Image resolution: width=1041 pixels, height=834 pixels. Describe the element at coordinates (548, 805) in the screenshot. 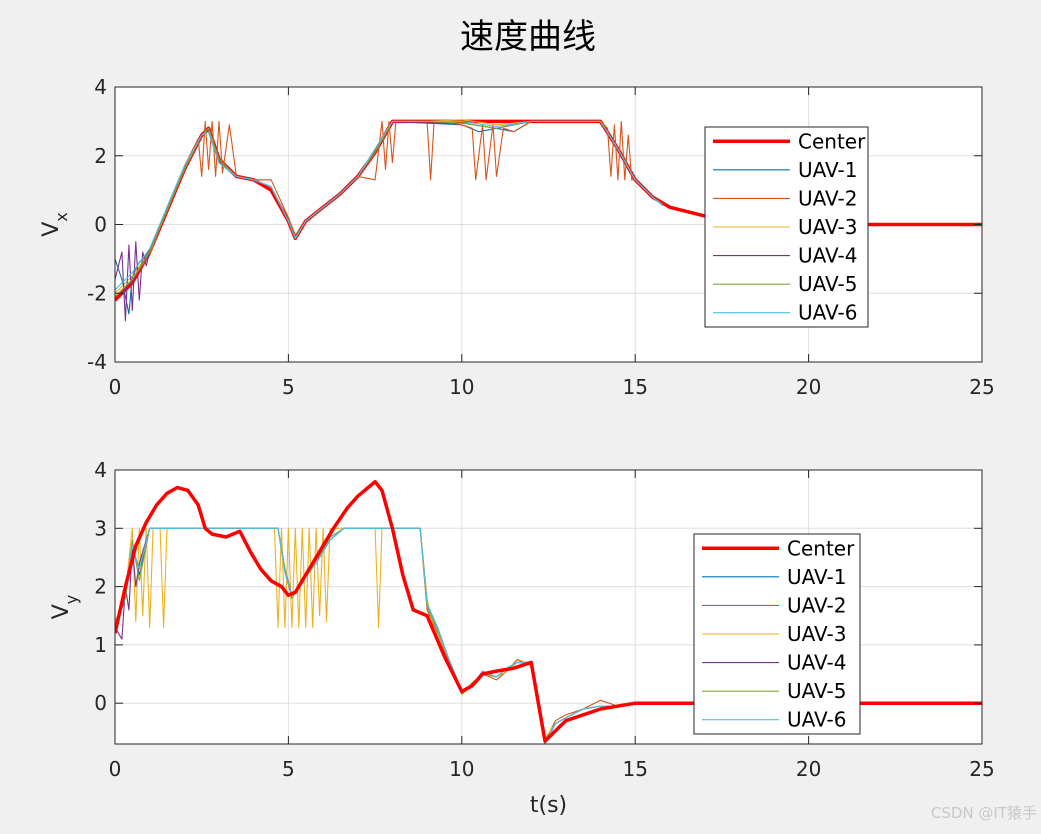

I see `x-axis-label: t(s)` at that location.